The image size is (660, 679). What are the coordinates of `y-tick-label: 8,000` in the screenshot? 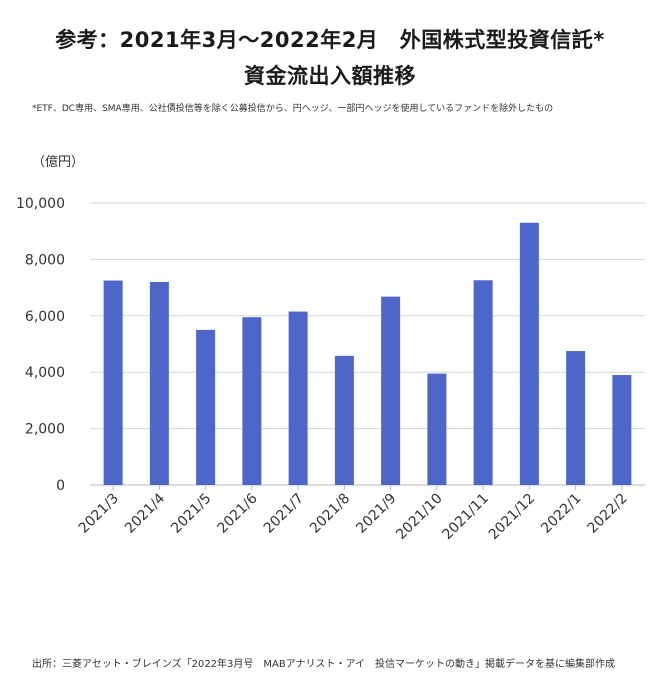 It's located at (45, 260).